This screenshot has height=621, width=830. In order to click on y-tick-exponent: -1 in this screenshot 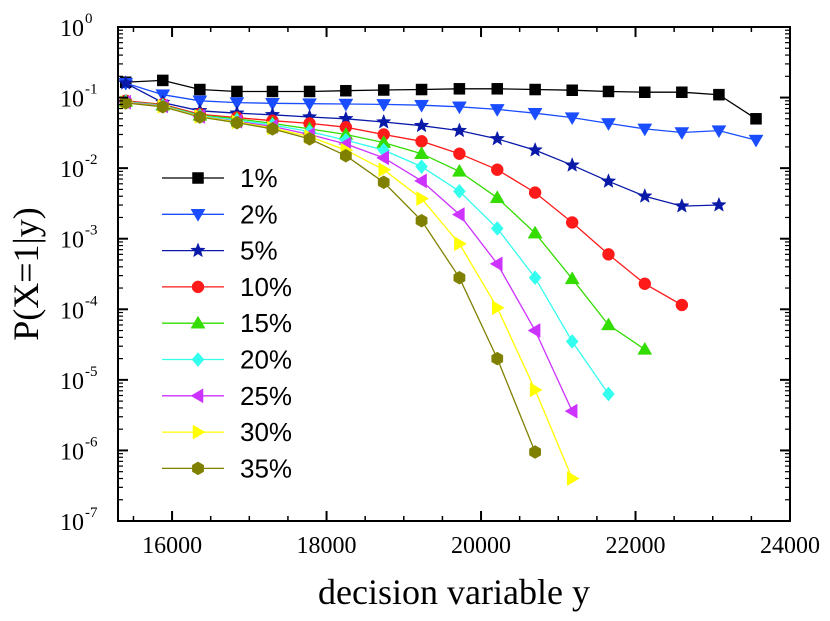, I will do `click(91, 90)`.